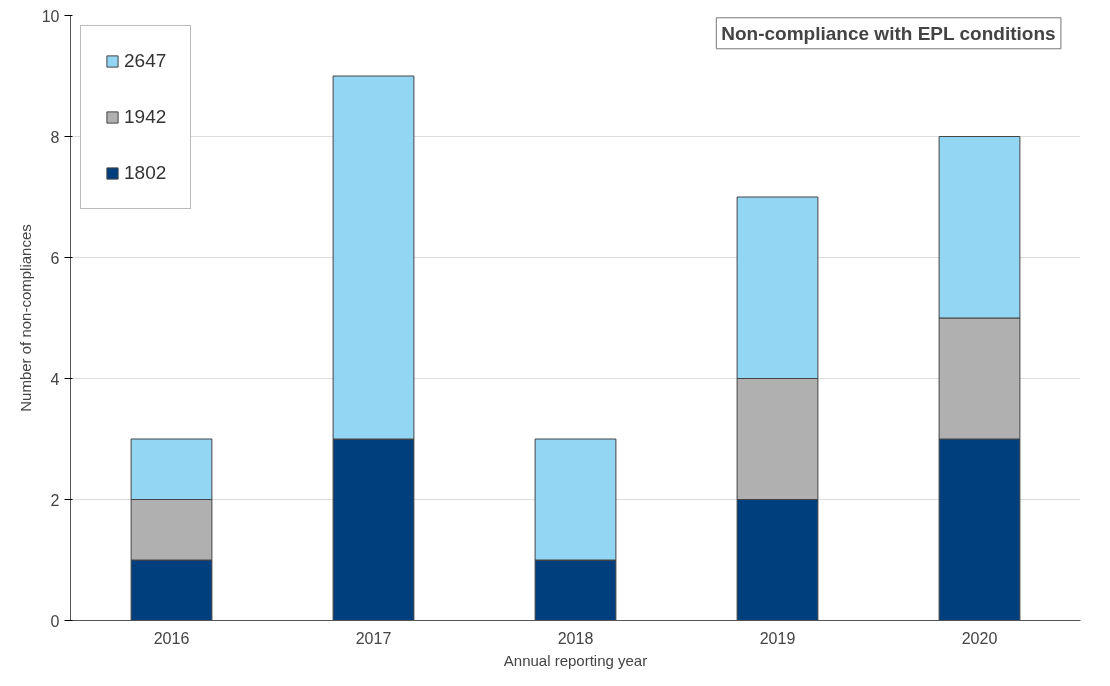 The height and width of the screenshot is (686, 1110). I want to click on x-tick-label: 2016, so click(171, 638).